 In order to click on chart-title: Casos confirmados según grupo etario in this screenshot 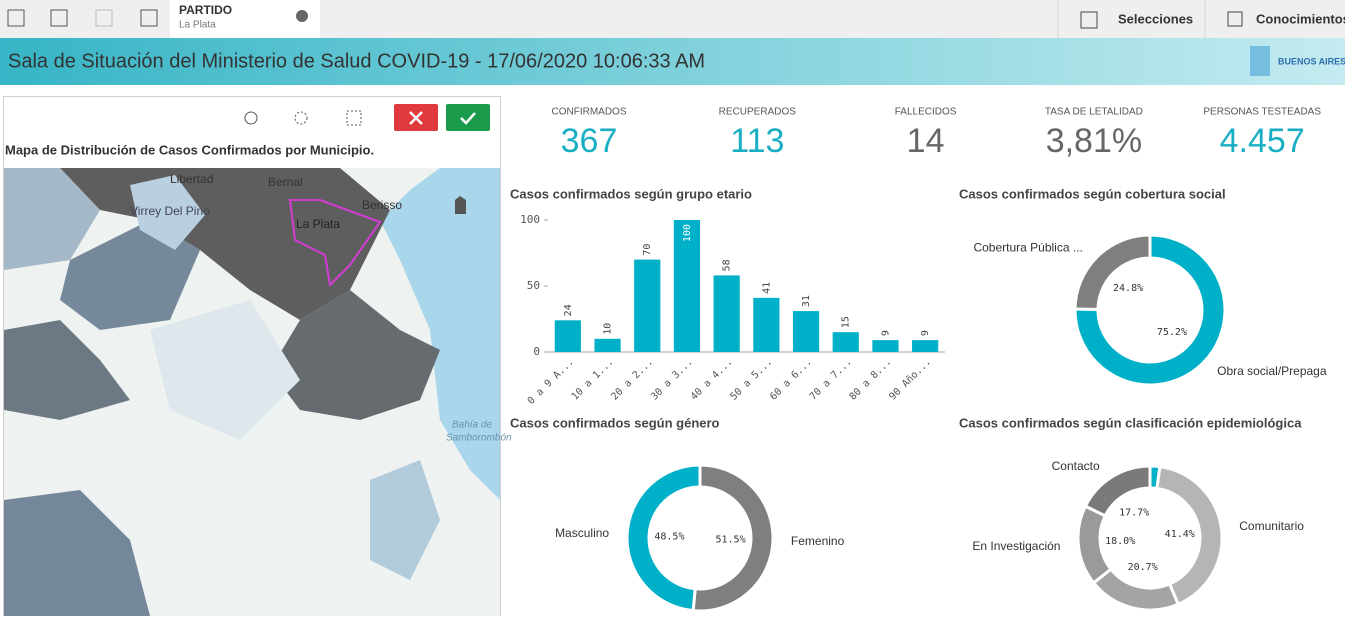, I will do `click(631, 193)`.